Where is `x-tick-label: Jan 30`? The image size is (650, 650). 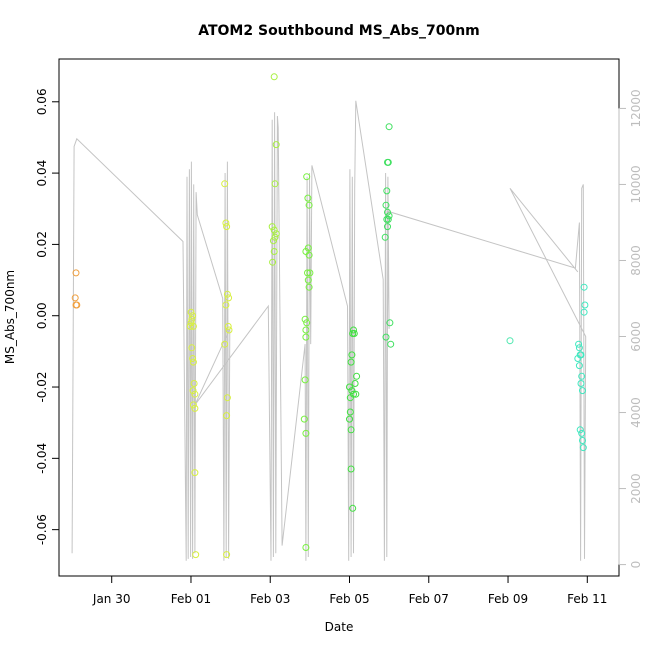
x-tick-label: Jan 30 is located at coordinates (111, 599).